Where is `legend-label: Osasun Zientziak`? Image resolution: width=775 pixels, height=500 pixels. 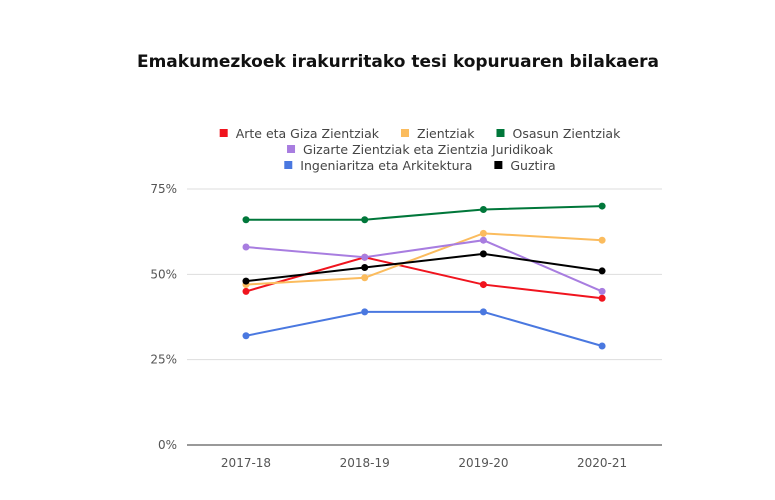
legend-label: Osasun Zientziak is located at coordinates (566, 133).